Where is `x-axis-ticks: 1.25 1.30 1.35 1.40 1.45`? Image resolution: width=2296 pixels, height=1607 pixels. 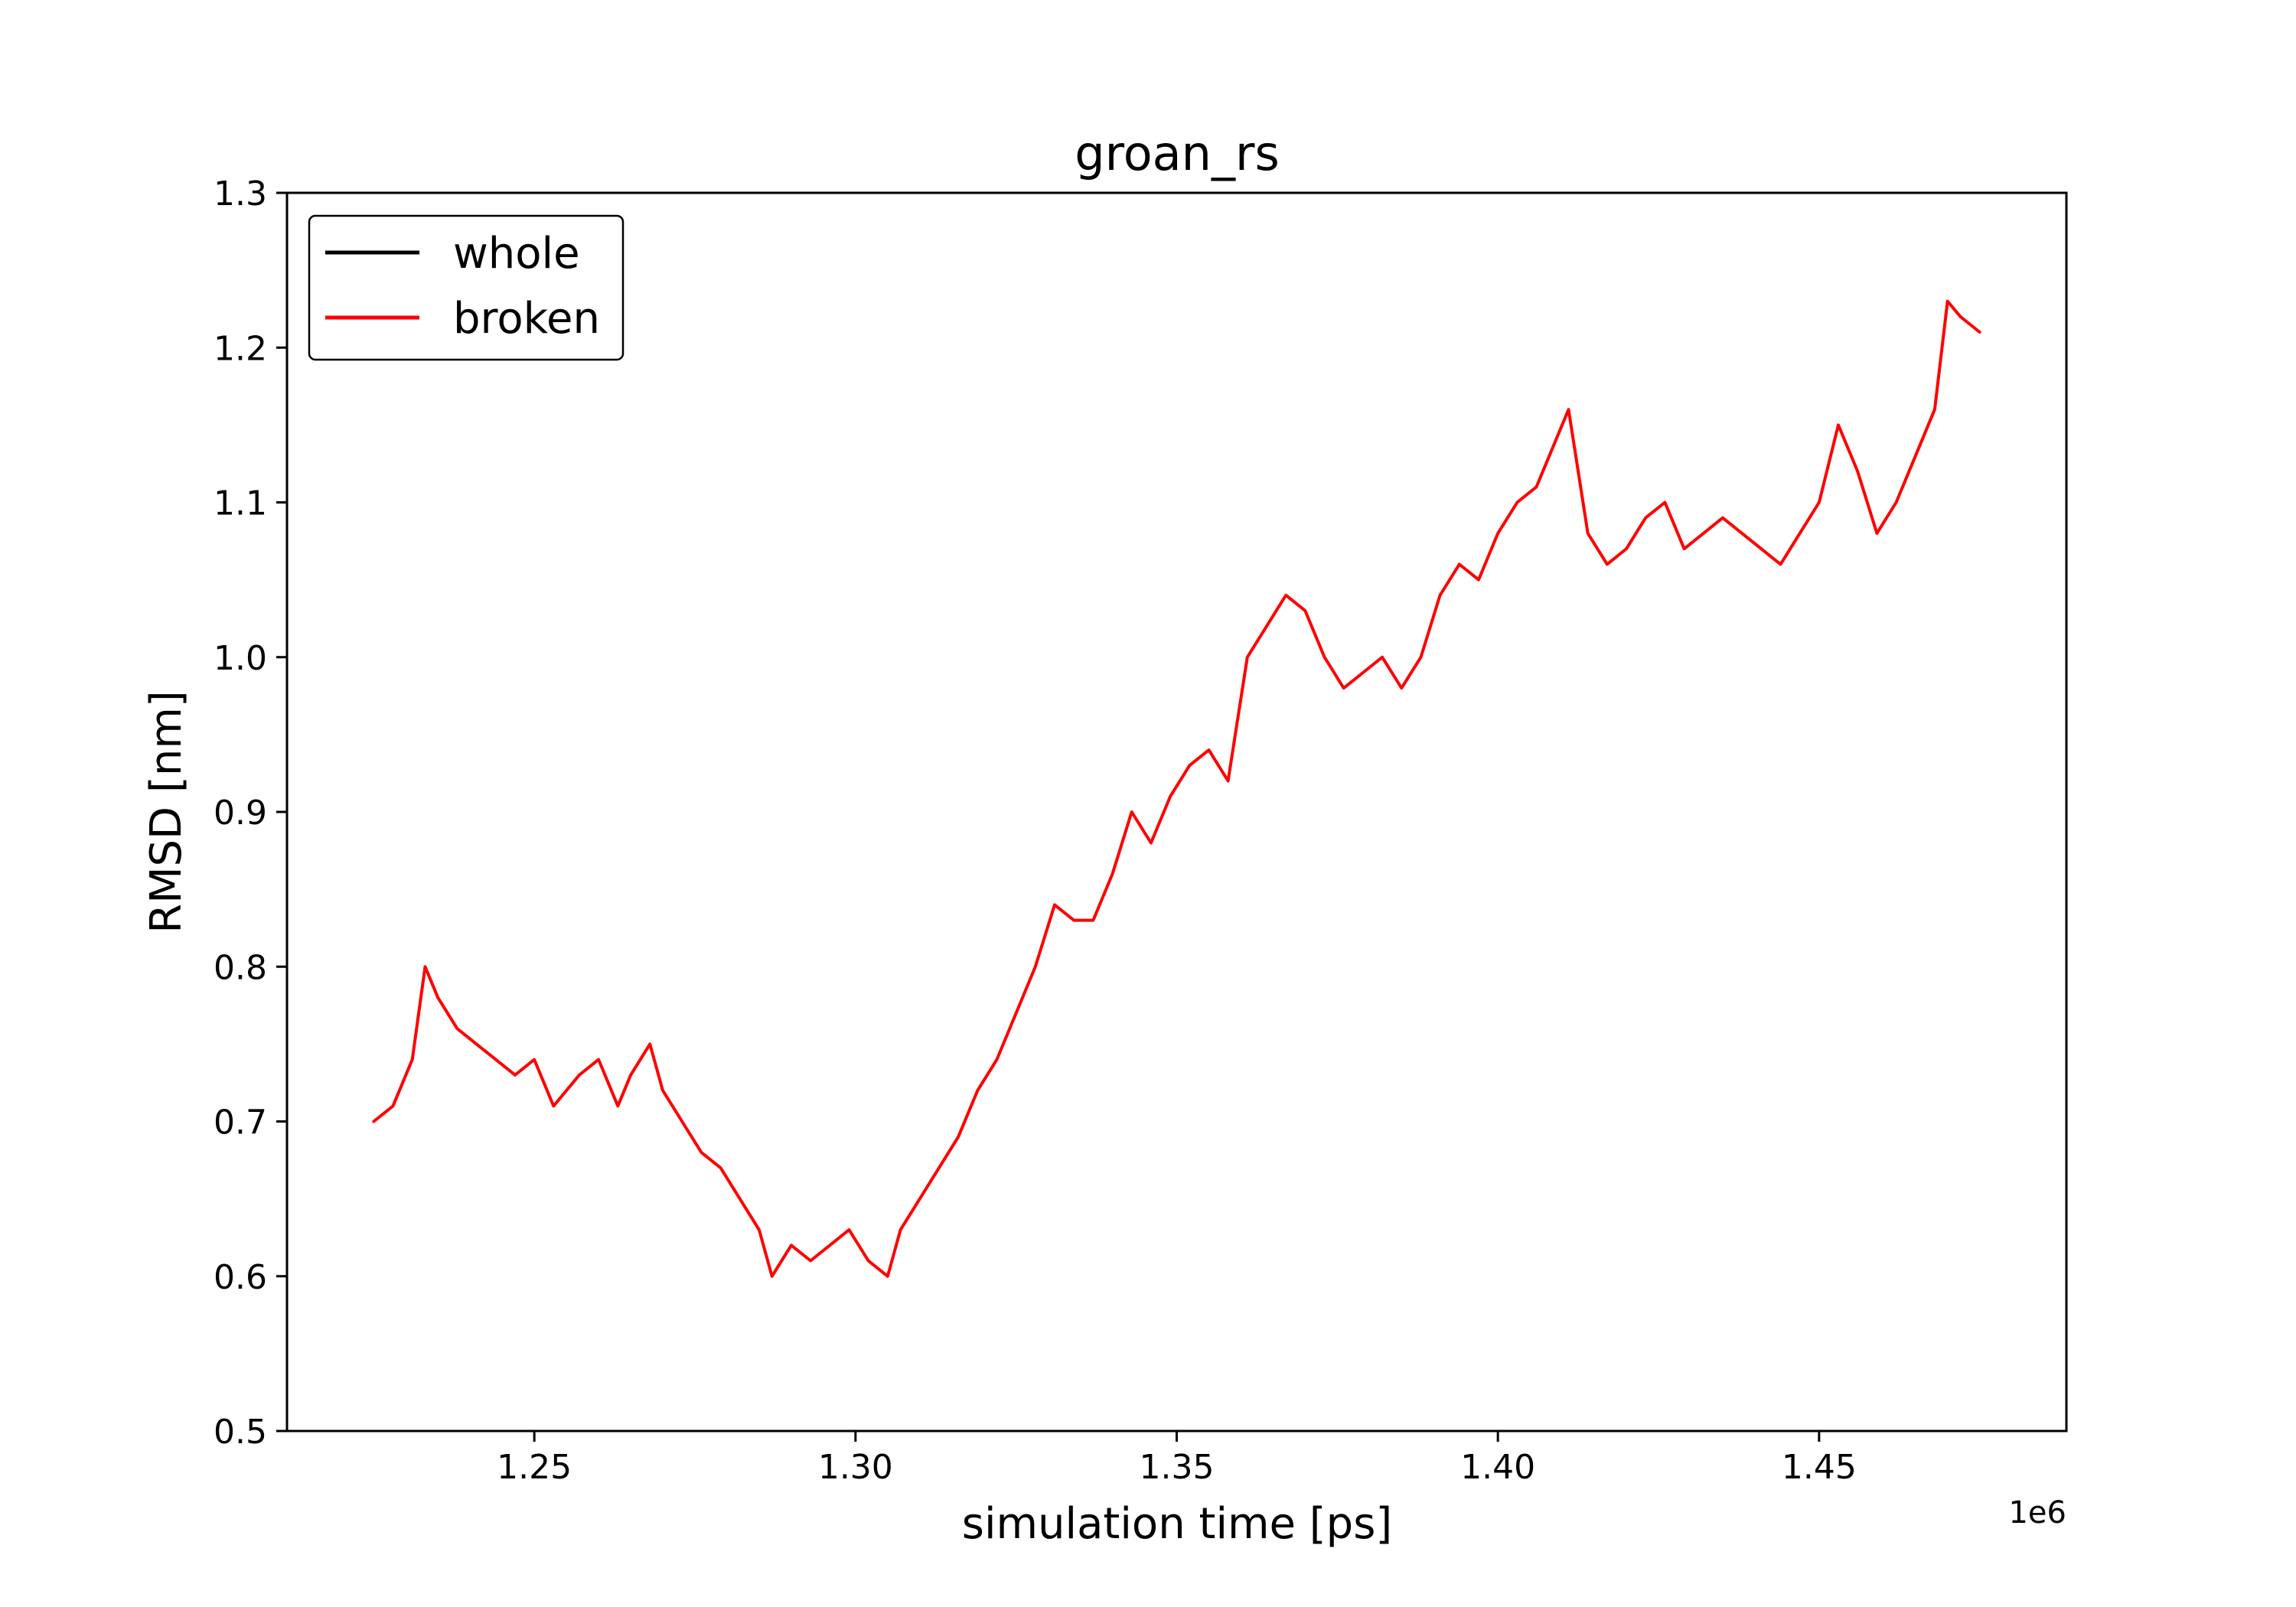 x-axis-ticks: 1.25 1.30 1.35 1.40 1.45 is located at coordinates (1177, 1459).